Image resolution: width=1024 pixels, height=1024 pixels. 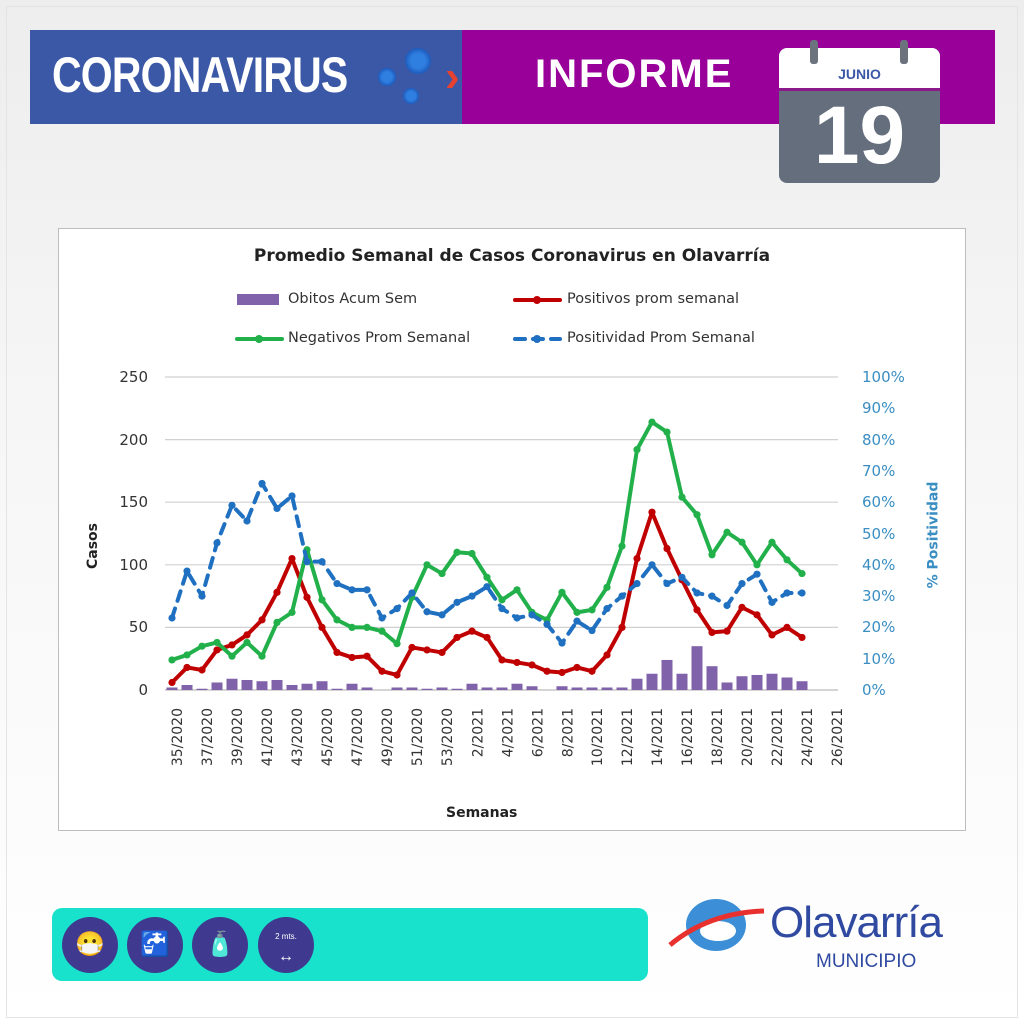 What do you see at coordinates (286, 945) in the screenshot?
I see `social-distance-icon: 2 mts. ↔` at bounding box center [286, 945].